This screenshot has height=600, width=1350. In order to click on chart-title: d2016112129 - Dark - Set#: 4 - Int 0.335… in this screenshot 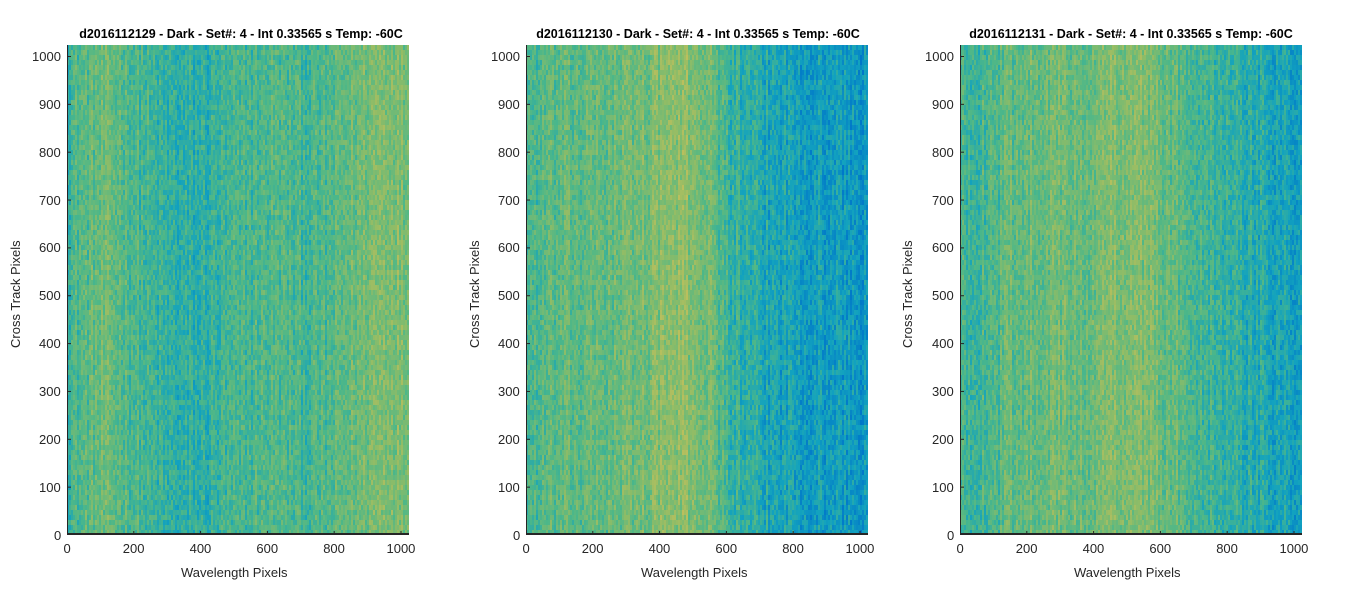, I will do `click(241, 34)`.